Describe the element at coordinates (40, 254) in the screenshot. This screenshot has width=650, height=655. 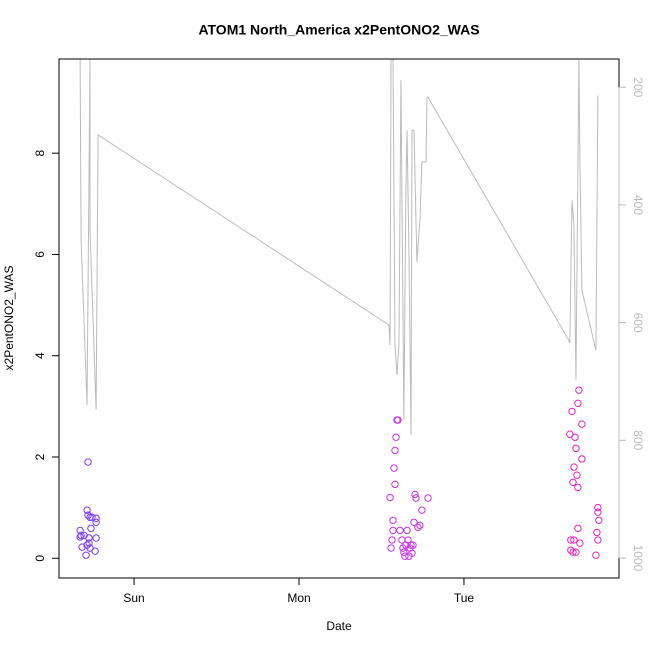
I see `y-tick-label: 6` at that location.